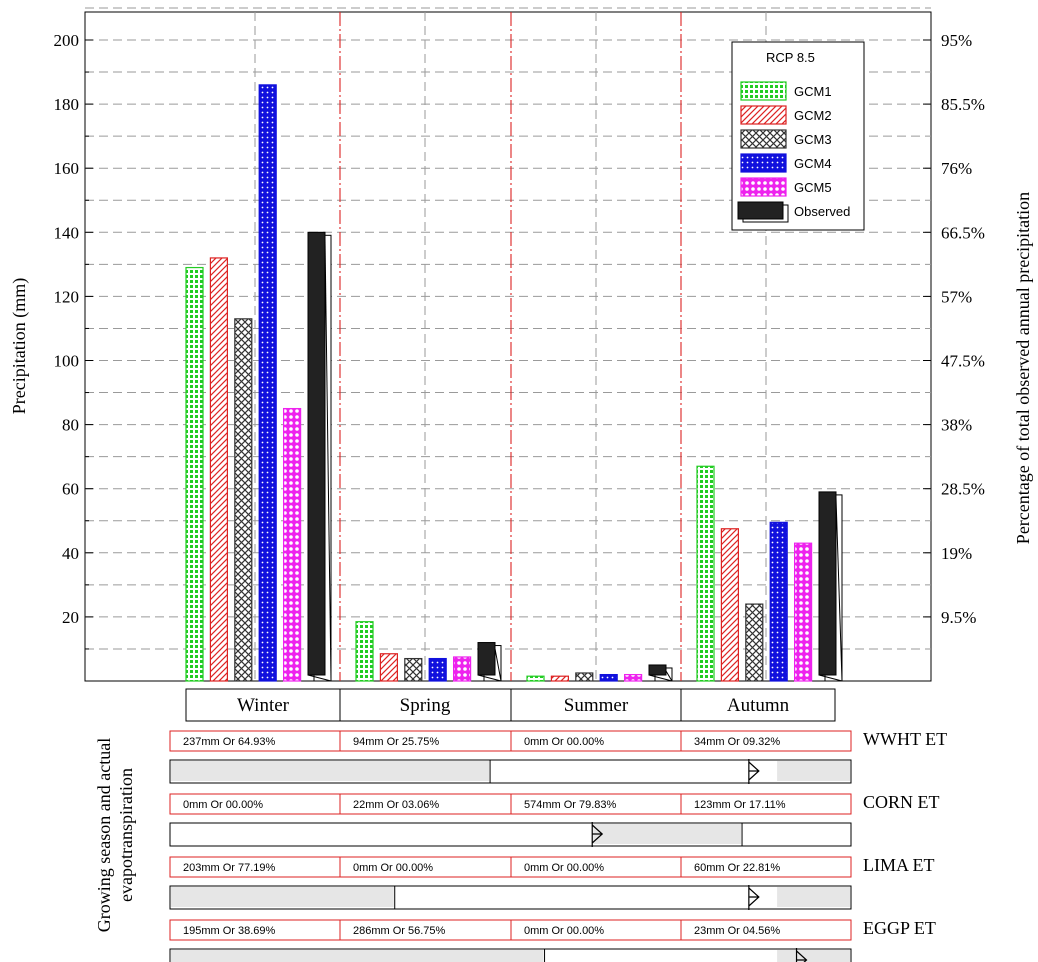  Describe the element at coordinates (70, 553) in the screenshot. I see `y-tick-label: 40` at that location.